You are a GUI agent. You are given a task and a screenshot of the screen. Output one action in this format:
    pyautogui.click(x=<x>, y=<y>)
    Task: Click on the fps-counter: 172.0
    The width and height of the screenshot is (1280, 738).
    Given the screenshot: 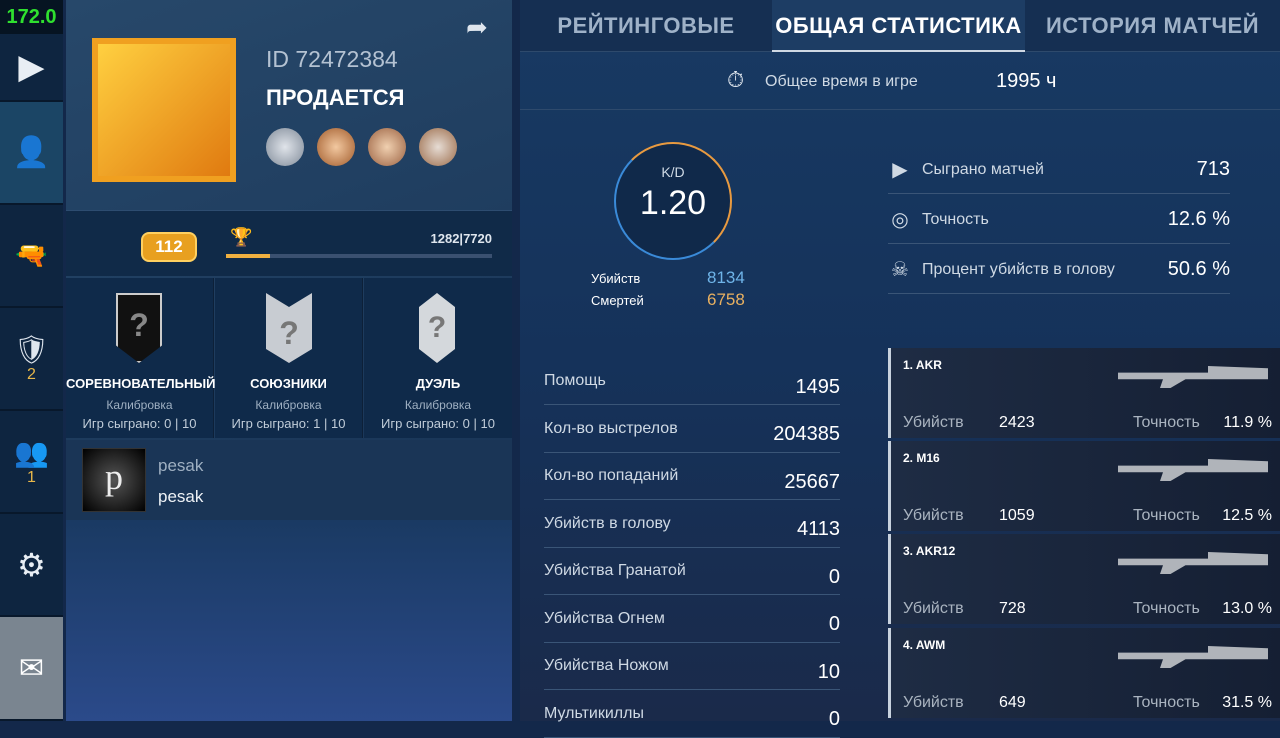 What is the action you would take?
    pyautogui.click(x=31, y=17)
    